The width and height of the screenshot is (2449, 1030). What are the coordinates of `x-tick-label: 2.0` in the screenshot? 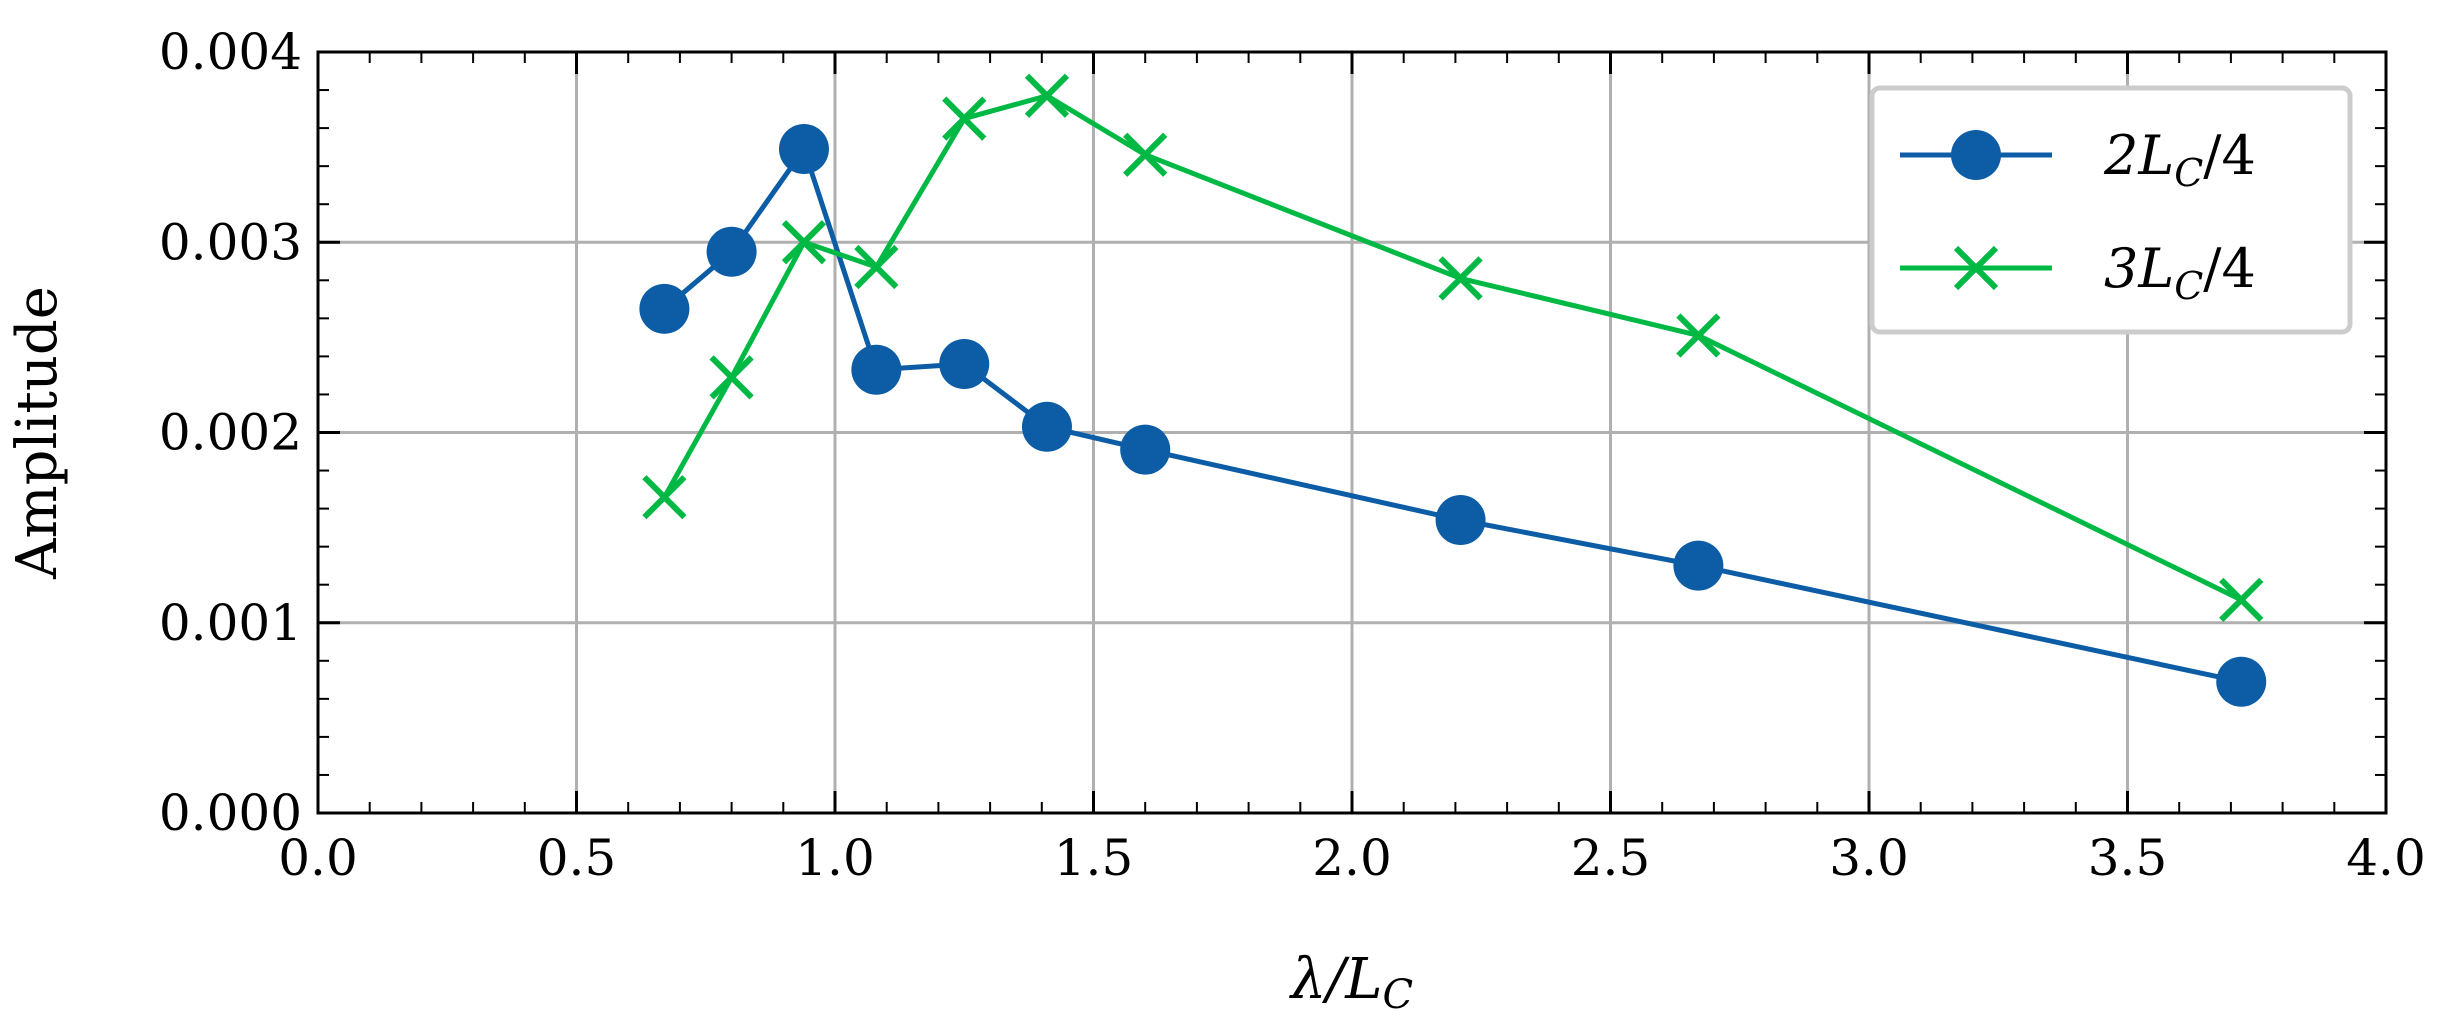 It's located at (1352, 858).